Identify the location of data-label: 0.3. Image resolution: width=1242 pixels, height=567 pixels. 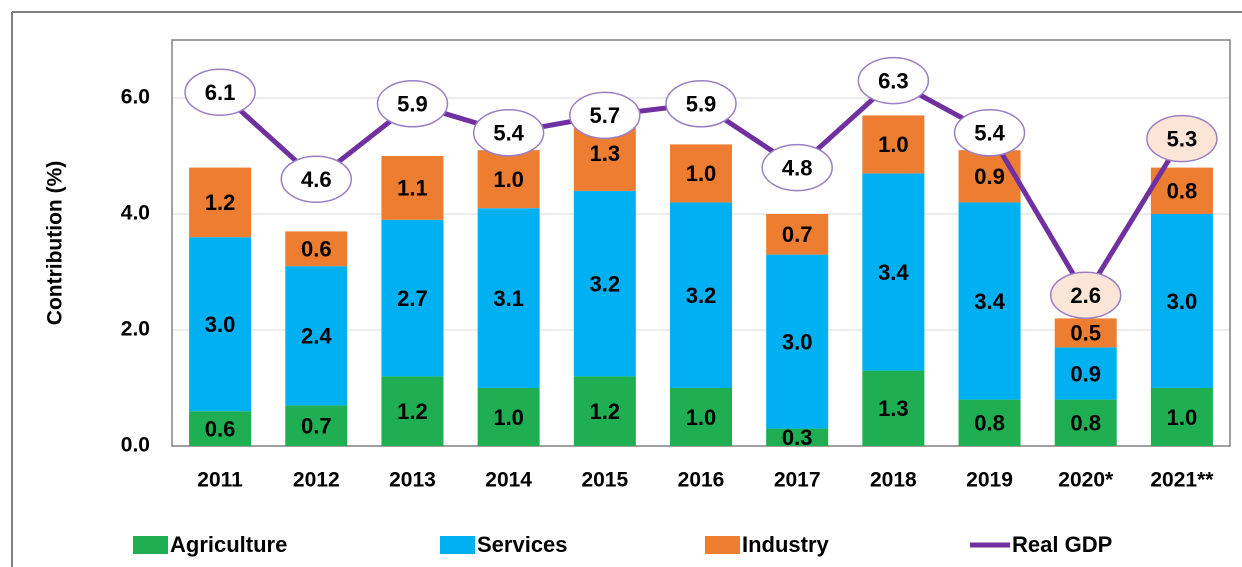
(797, 437).